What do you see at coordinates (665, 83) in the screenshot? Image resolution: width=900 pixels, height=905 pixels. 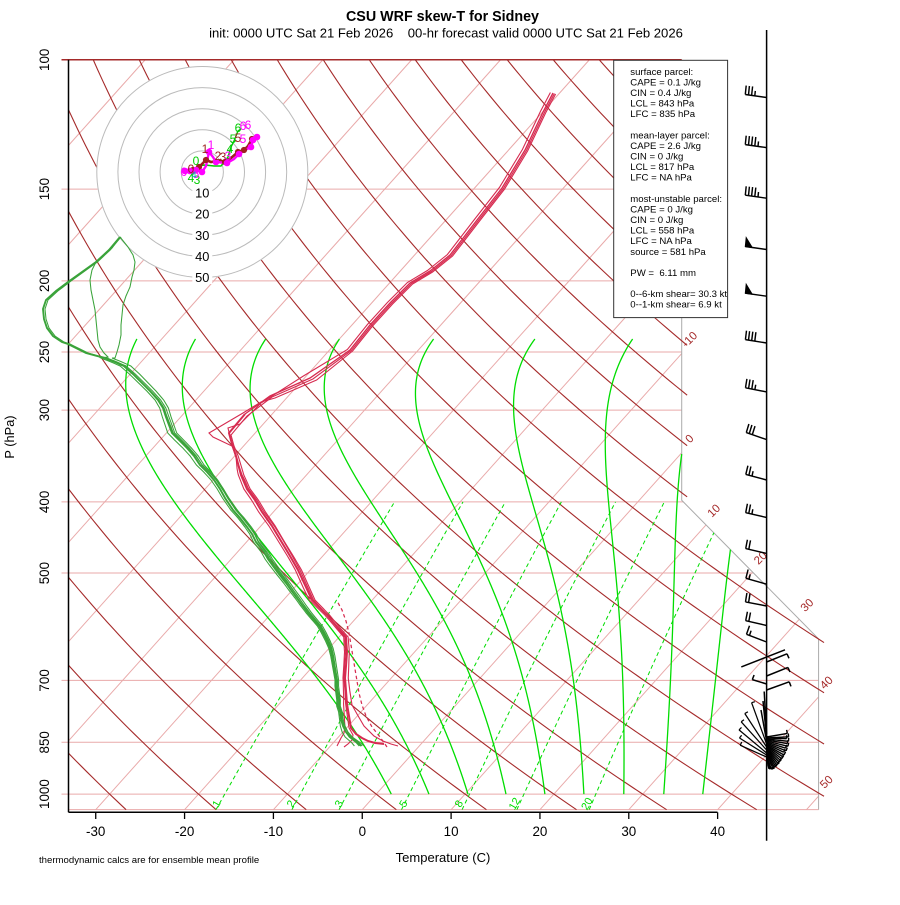 I see `svg-text: CAPE = 0.1 J/kg` at bounding box center [665, 83].